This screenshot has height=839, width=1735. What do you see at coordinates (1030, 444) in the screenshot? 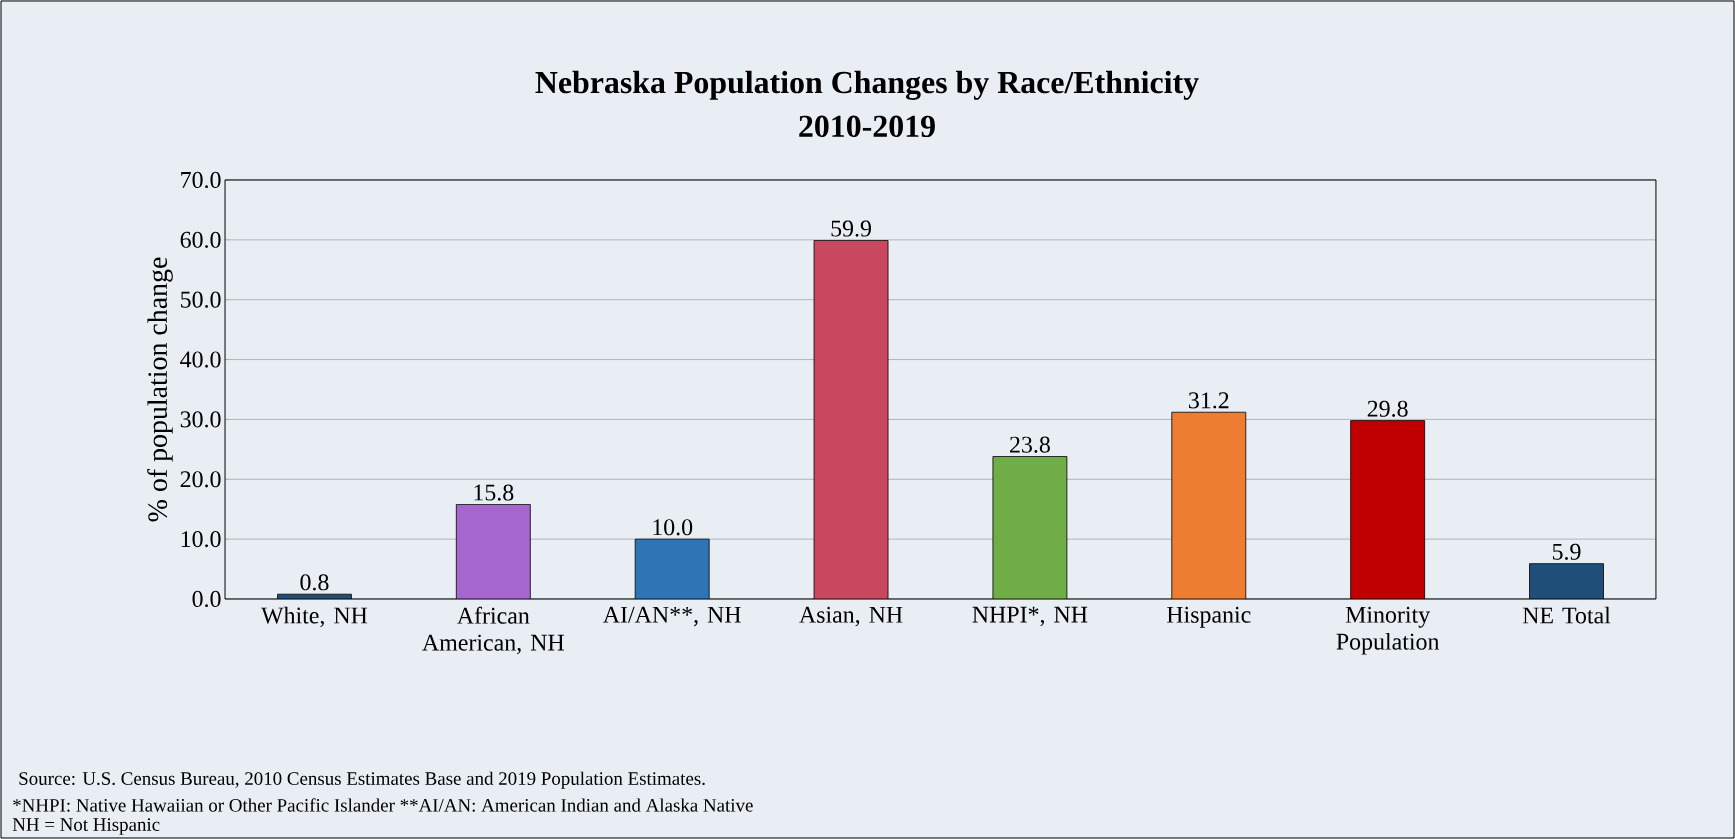
I see `data-label: 23.8` at bounding box center [1030, 444].